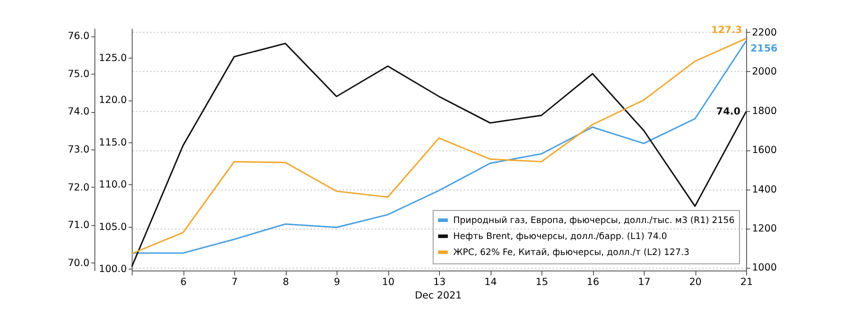 This screenshot has width=845, height=321. Describe the element at coordinates (79, 226) in the screenshot. I see `y-tick-label: 71.0` at that location.